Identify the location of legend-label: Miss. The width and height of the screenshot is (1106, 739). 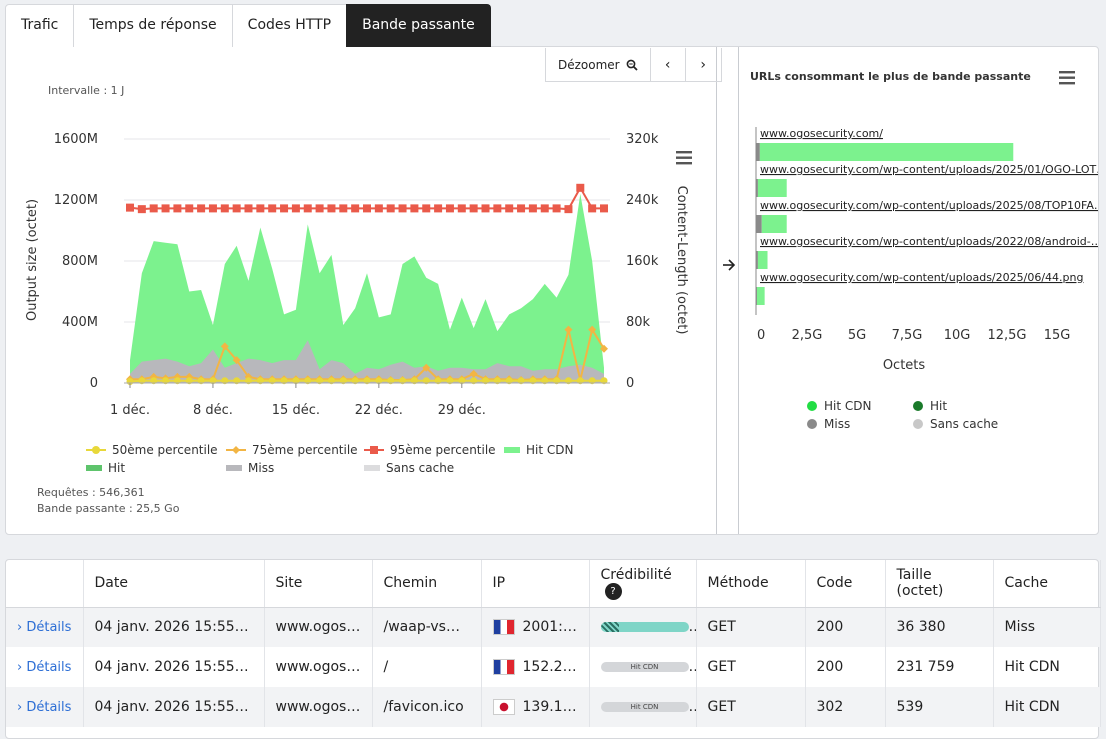
(261, 468).